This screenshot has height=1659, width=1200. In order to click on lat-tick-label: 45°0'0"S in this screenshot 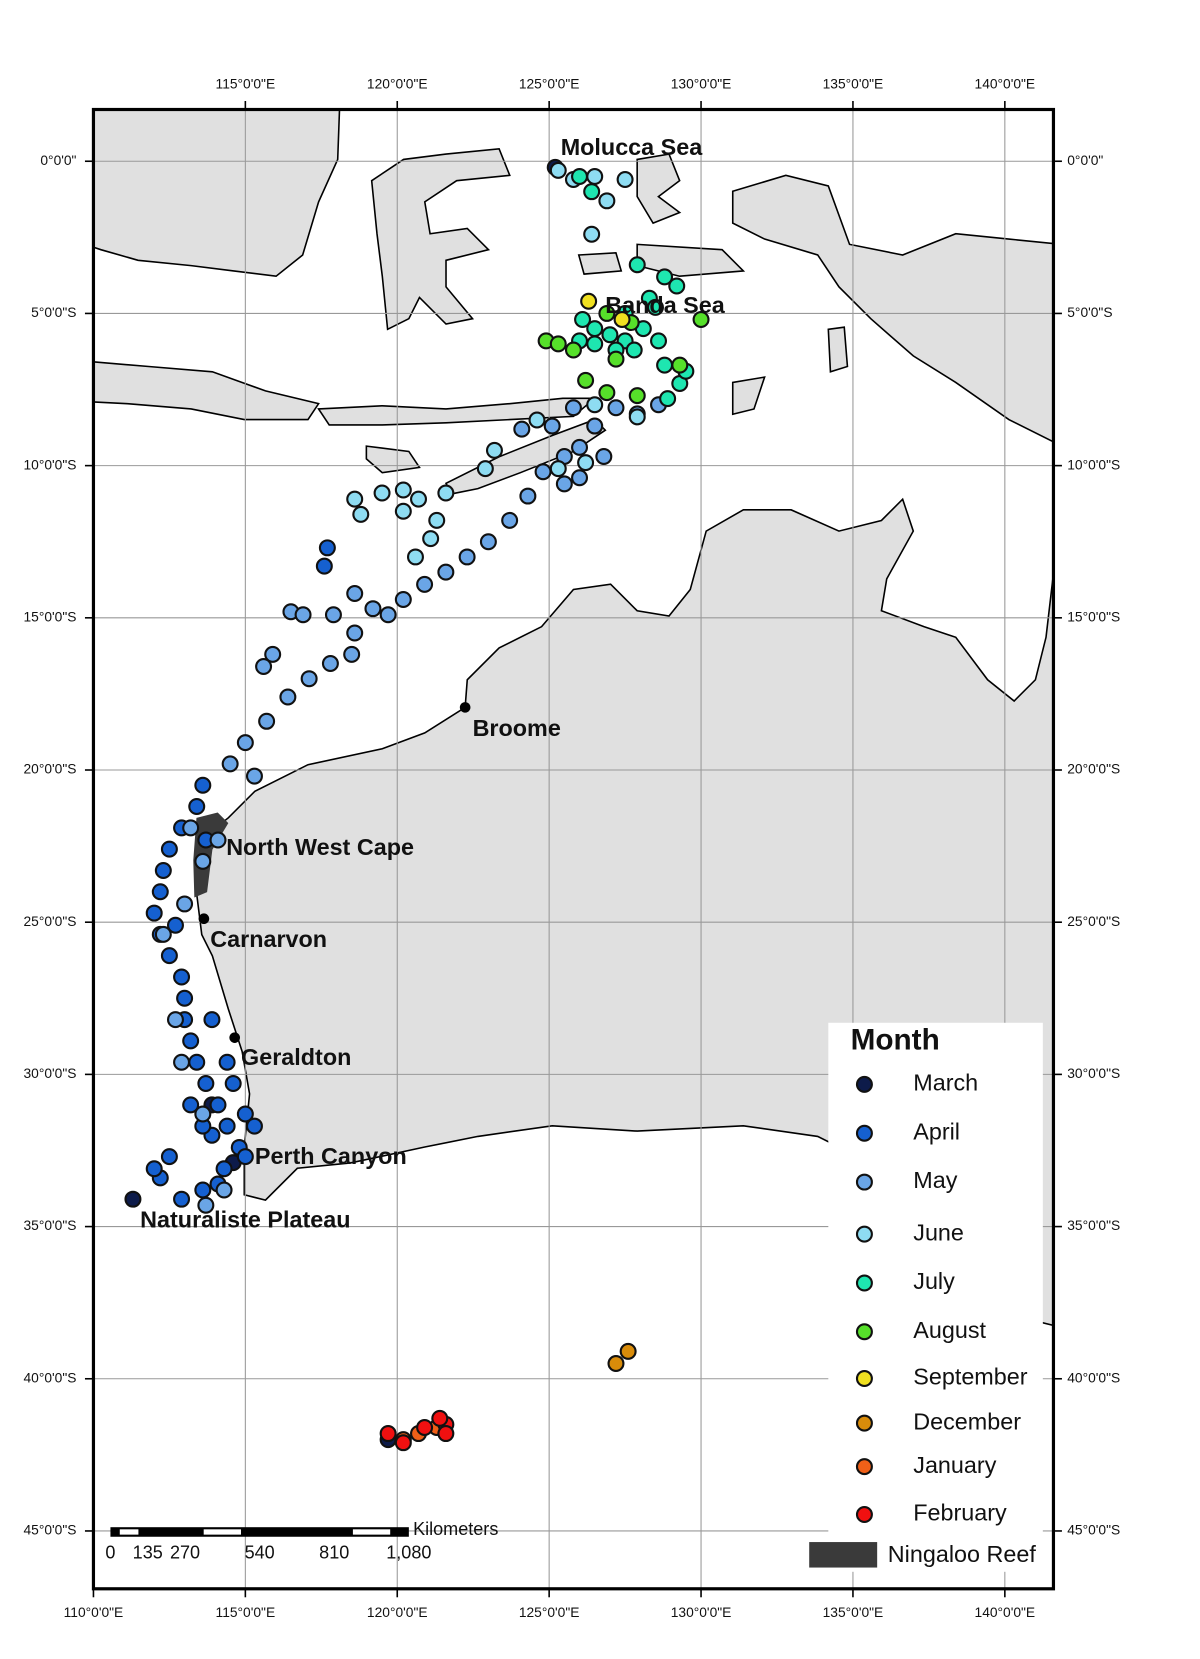, I will do `click(1093, 1530)`.